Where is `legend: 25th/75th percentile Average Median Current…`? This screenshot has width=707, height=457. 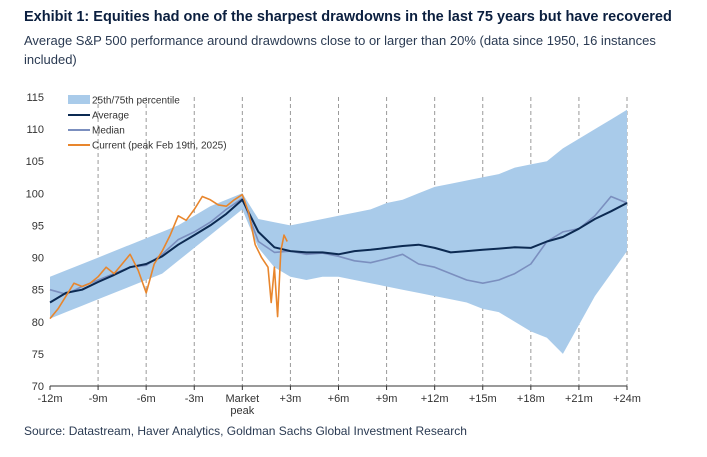 legend: 25th/75th percentile Average Median Current… is located at coordinates (147, 123).